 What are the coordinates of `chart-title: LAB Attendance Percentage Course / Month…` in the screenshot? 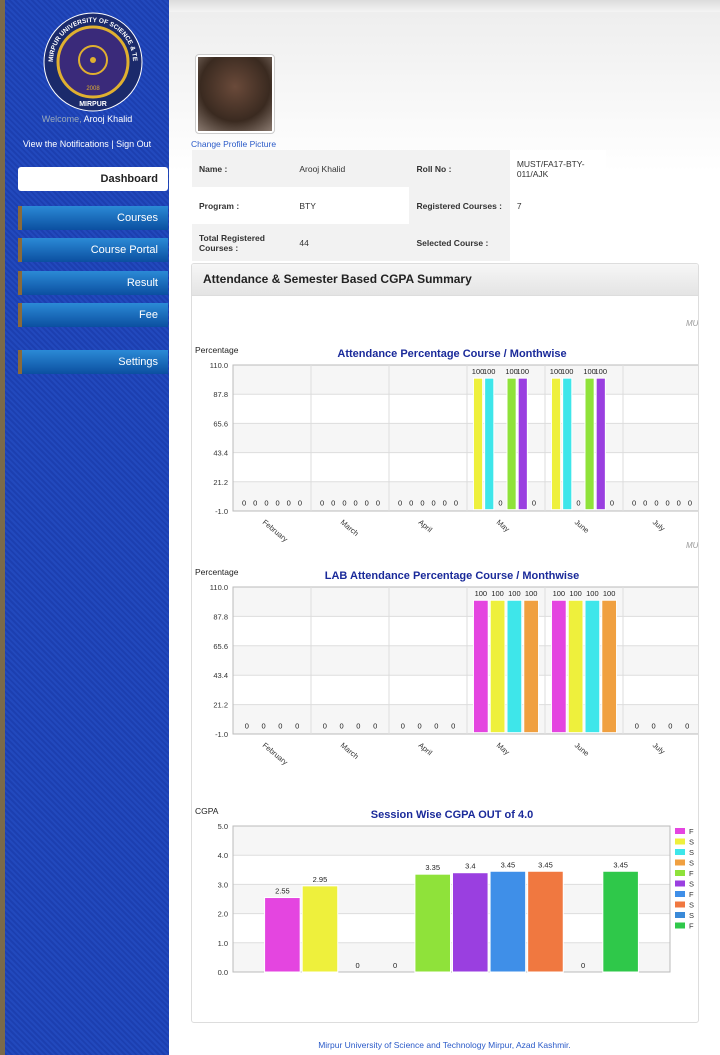 It's located at (452, 576).